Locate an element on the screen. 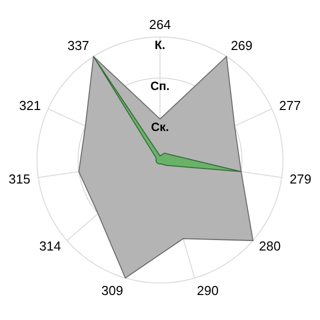  spoke-label: 337 is located at coordinates (78, 45).